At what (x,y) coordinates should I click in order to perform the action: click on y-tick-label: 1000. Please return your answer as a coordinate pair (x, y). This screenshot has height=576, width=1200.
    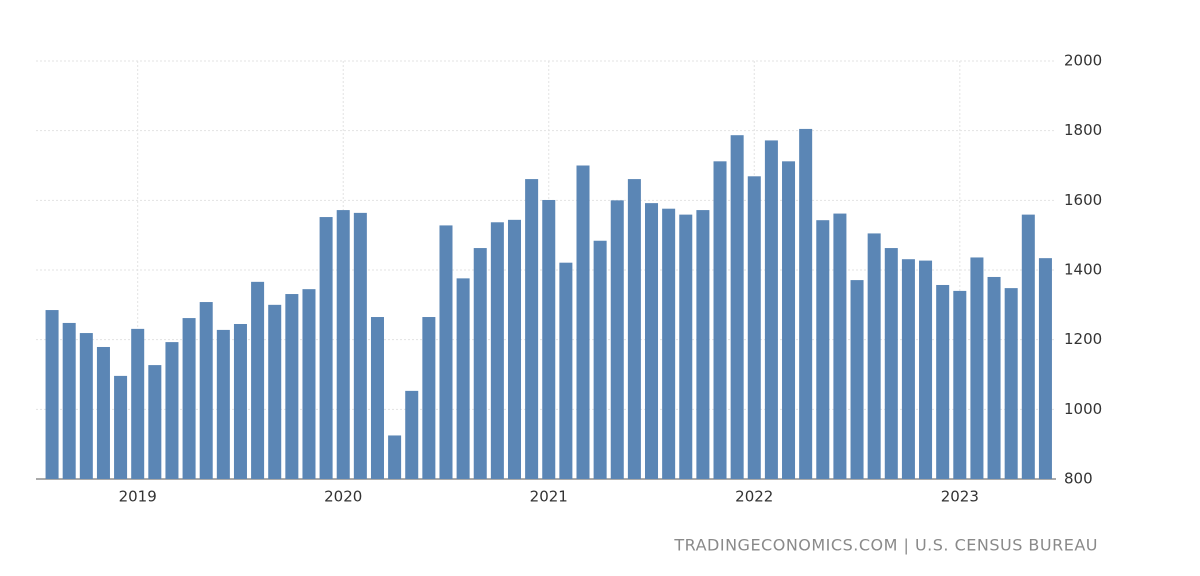
    Looking at the image, I should click on (1083, 409).